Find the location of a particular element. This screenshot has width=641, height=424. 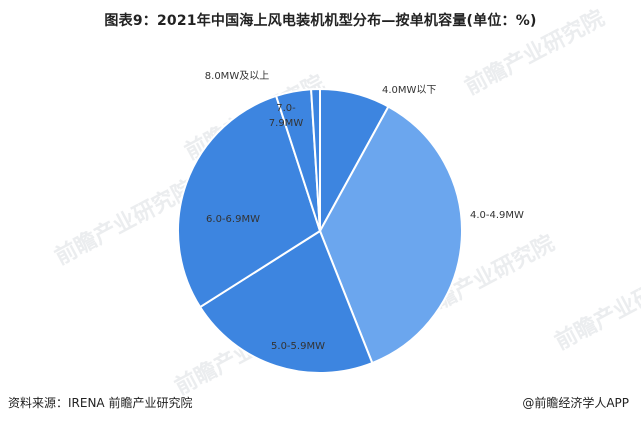

slice-label: 6.0-6.9MW is located at coordinates (233, 219).